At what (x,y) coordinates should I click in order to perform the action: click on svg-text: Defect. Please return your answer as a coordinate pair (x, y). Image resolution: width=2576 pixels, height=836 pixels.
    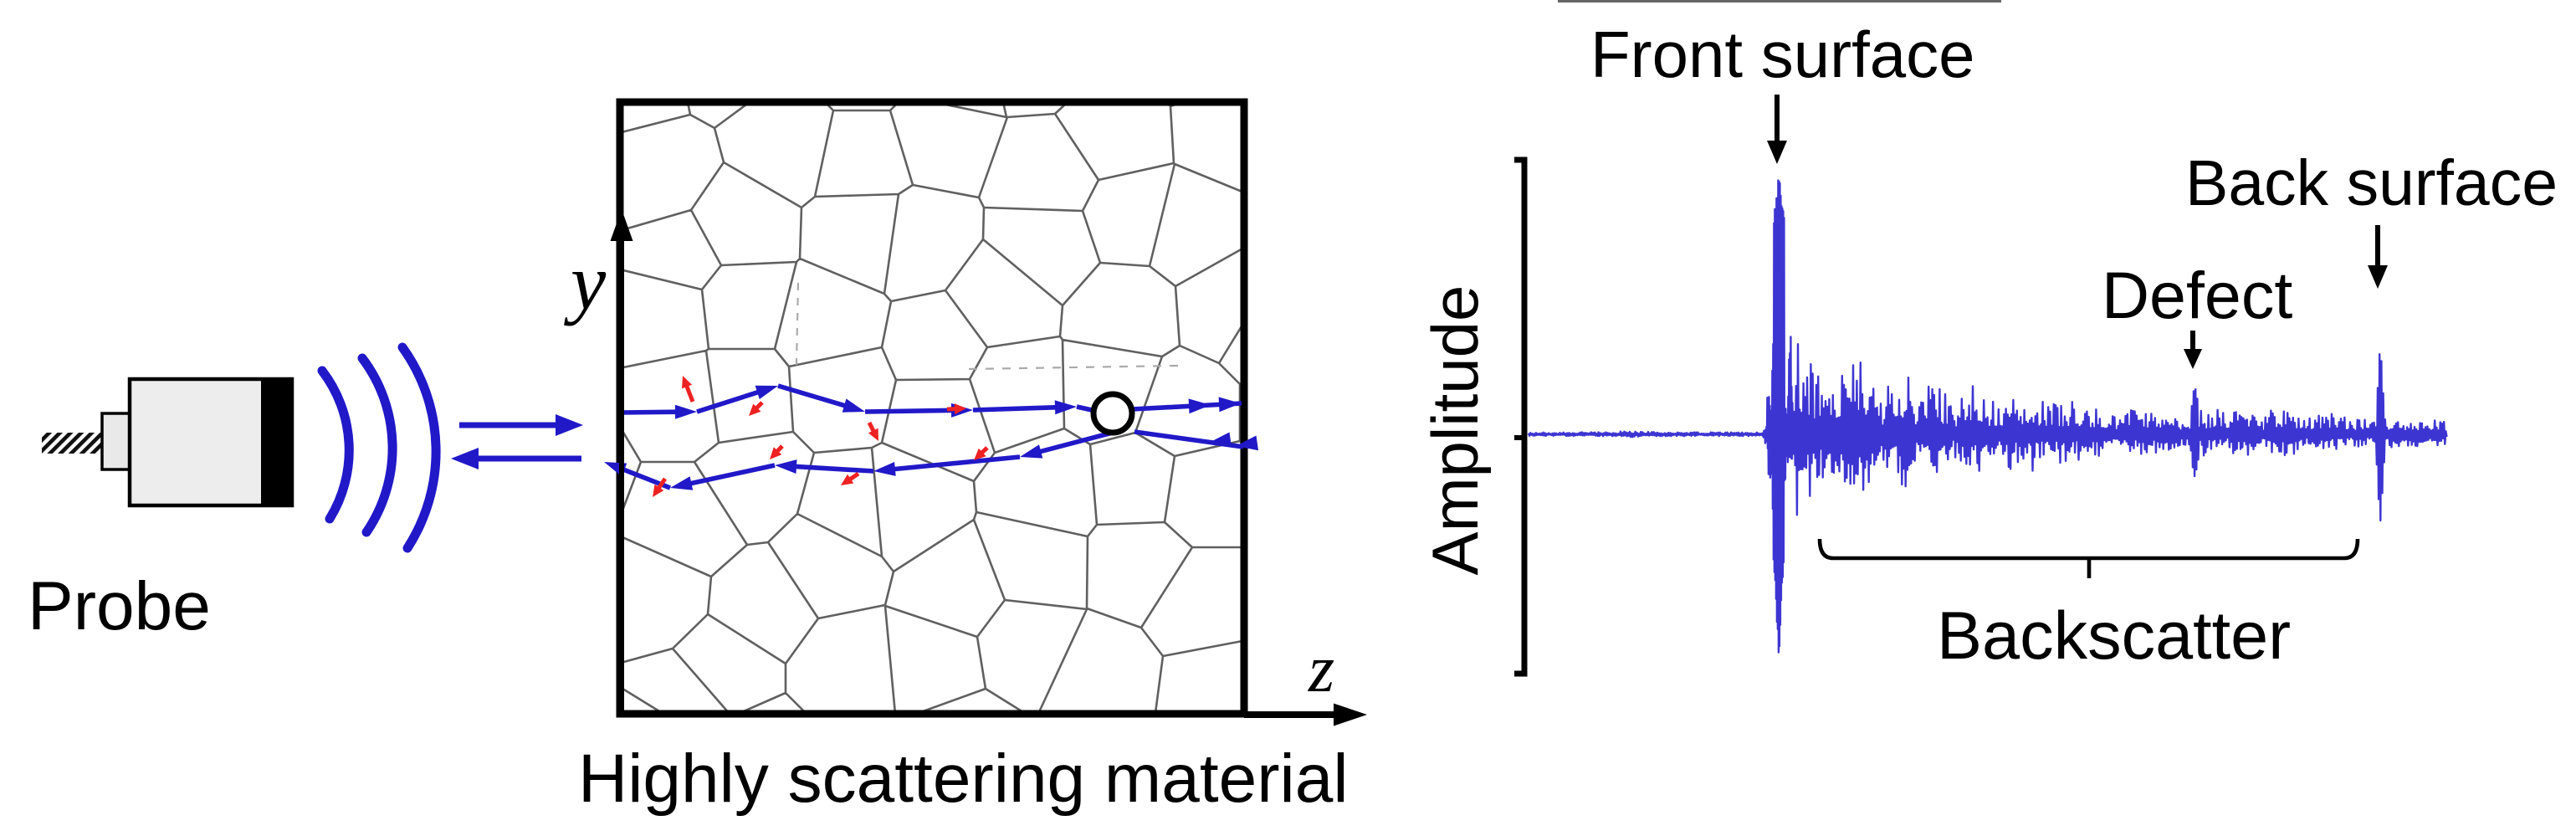
    Looking at the image, I should click on (2197, 295).